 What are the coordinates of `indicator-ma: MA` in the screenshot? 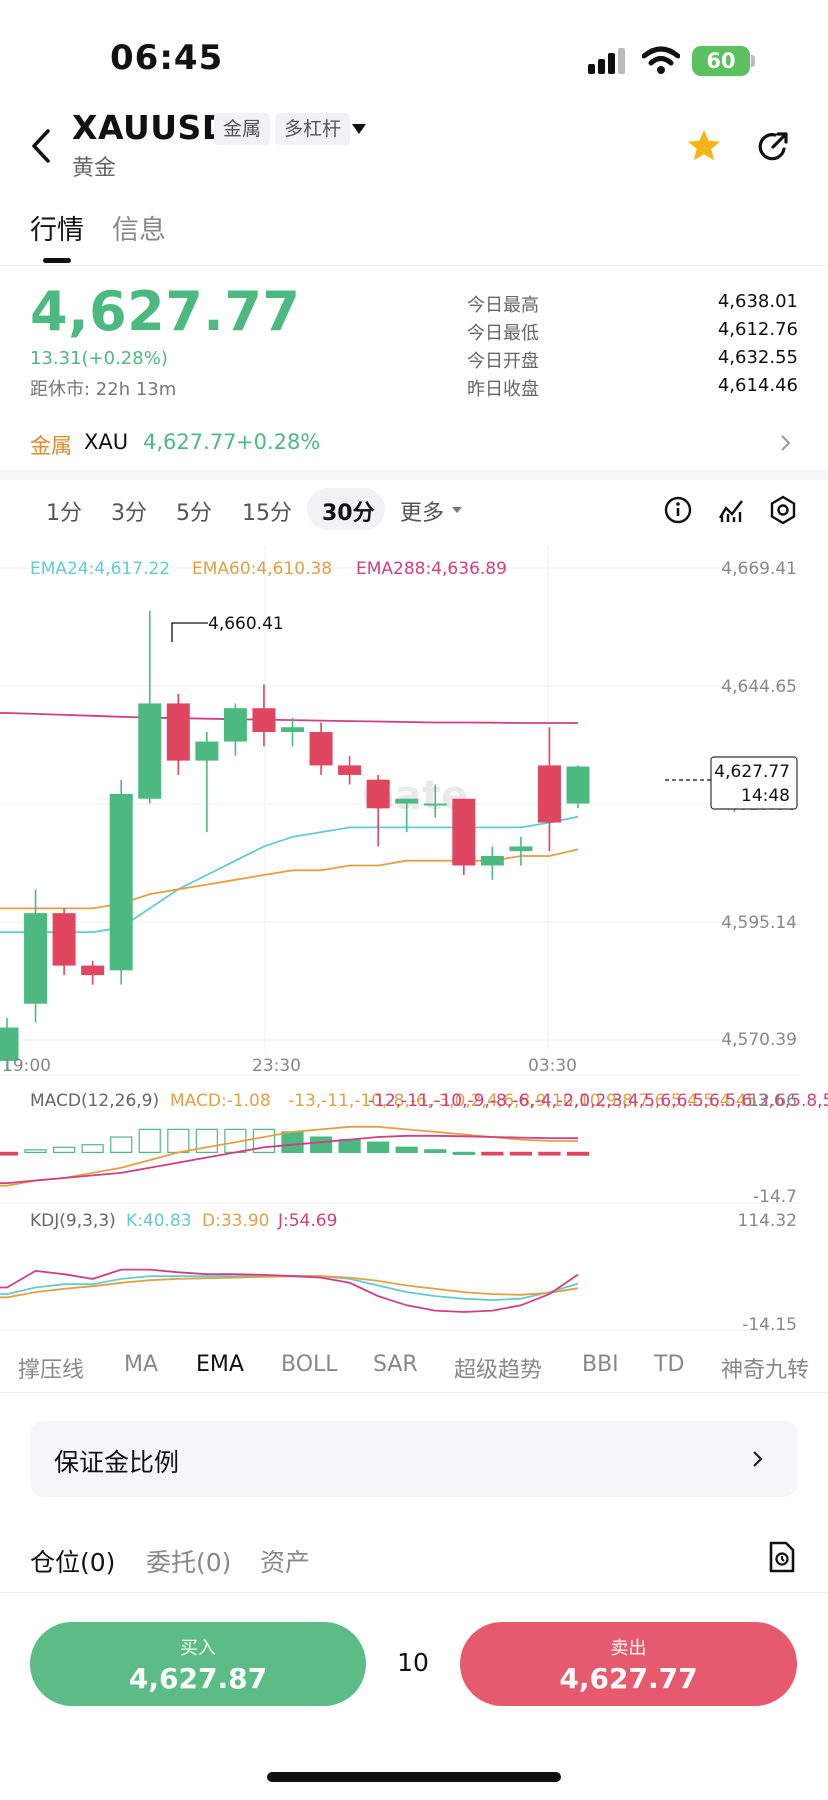 It's located at (141, 1364).